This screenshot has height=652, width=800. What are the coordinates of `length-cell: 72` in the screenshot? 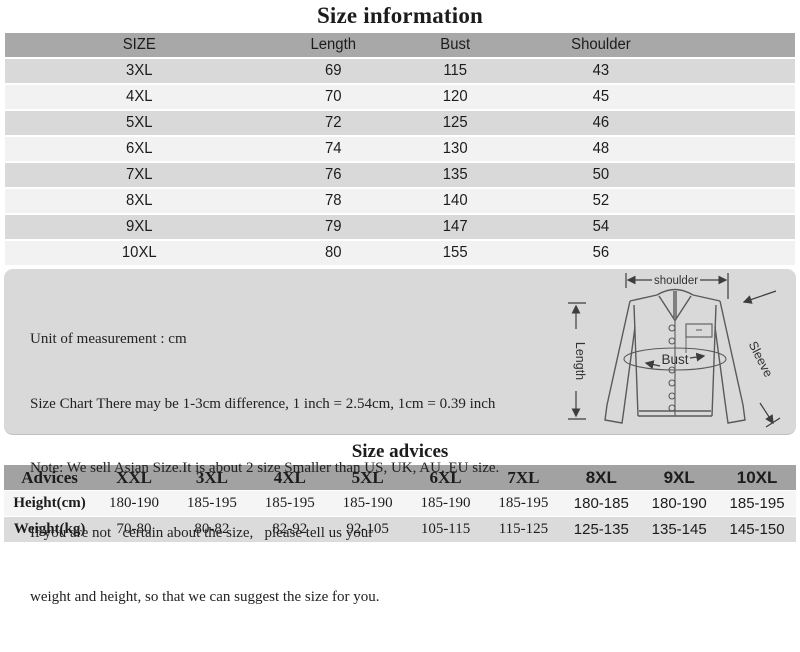 It's located at (333, 122).